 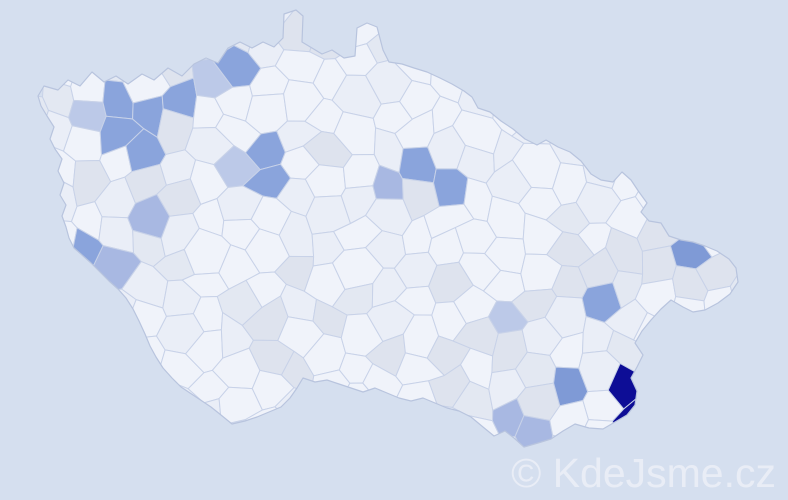 I want to click on district-cell-g24, so click(x=659, y=265).